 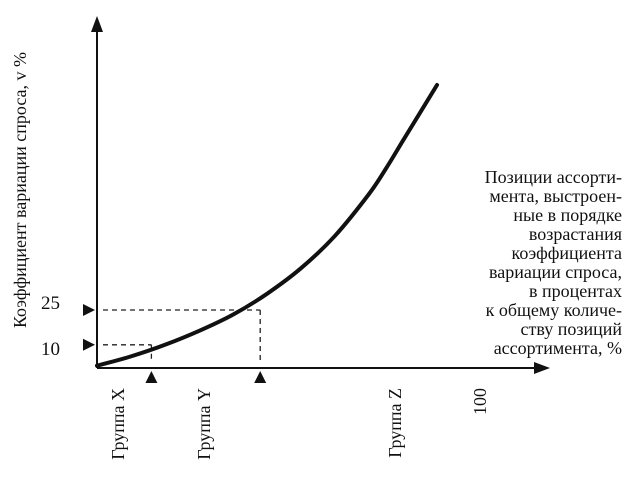 I want to click on y-axis-label: Коэффициент вариации спроса, v %, so click(x=20, y=190).